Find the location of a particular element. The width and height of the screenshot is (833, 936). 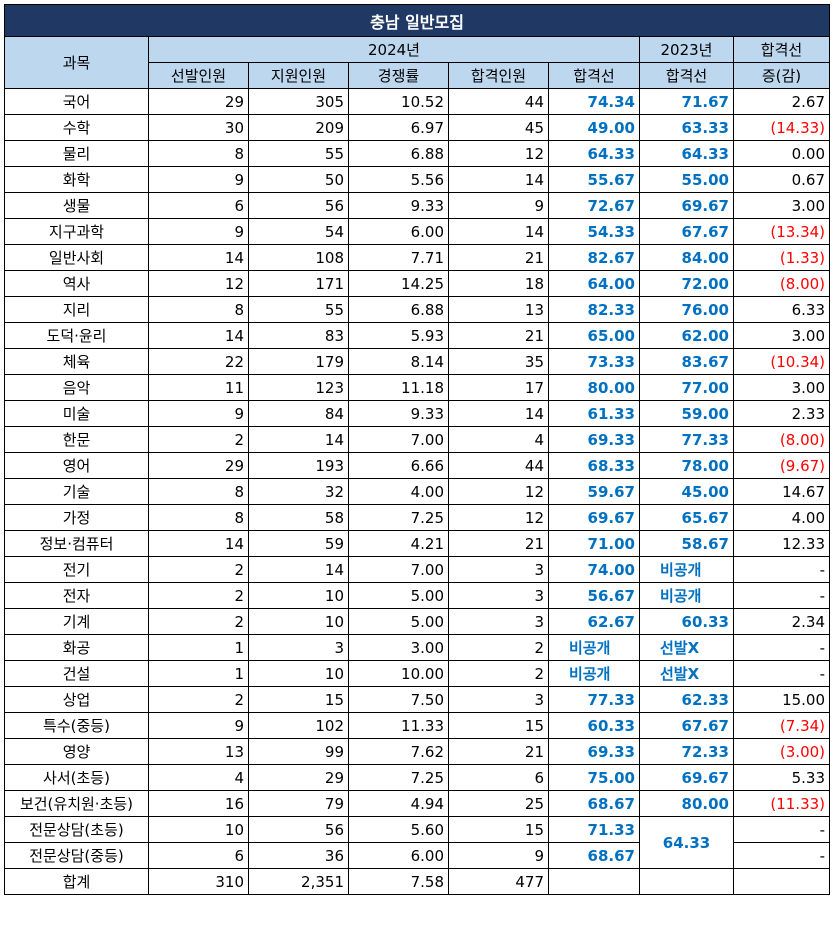

passed-cell: 9 is located at coordinates (498, 855).